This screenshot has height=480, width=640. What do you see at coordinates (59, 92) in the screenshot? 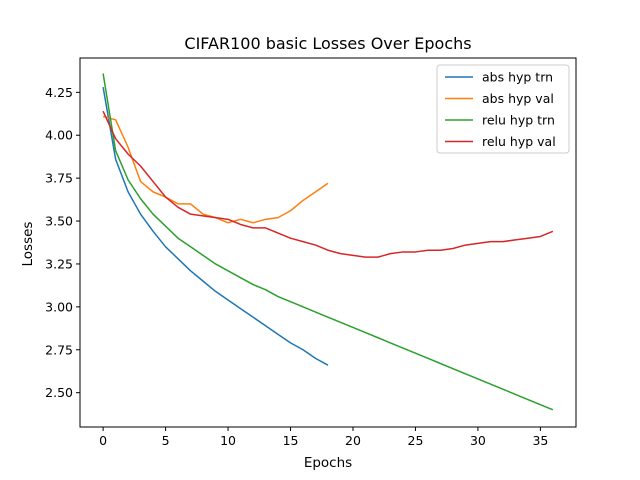
I see `y-tick-label: 4.25` at bounding box center [59, 92].